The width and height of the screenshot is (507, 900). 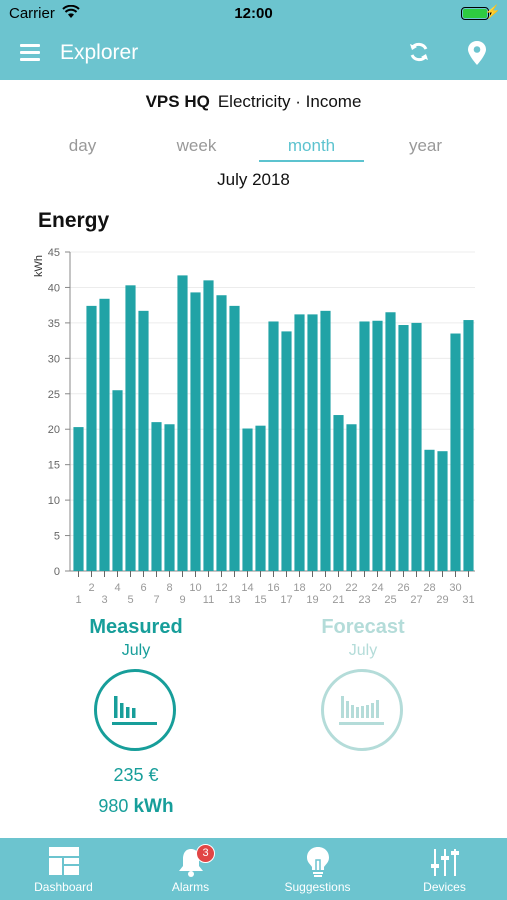 What do you see at coordinates (425, 145) in the screenshot?
I see `tab-year: year` at bounding box center [425, 145].